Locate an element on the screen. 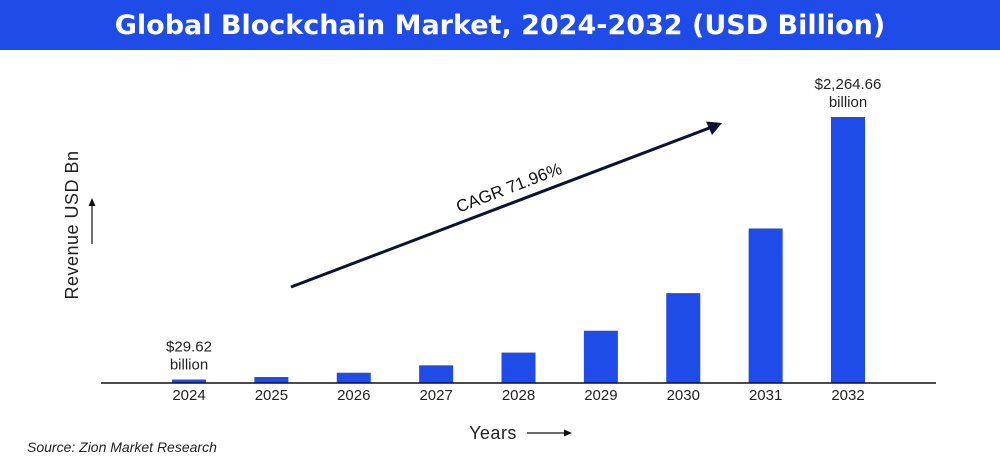 The width and height of the screenshot is (1000, 467). bar-2025 is located at coordinates (271, 380).